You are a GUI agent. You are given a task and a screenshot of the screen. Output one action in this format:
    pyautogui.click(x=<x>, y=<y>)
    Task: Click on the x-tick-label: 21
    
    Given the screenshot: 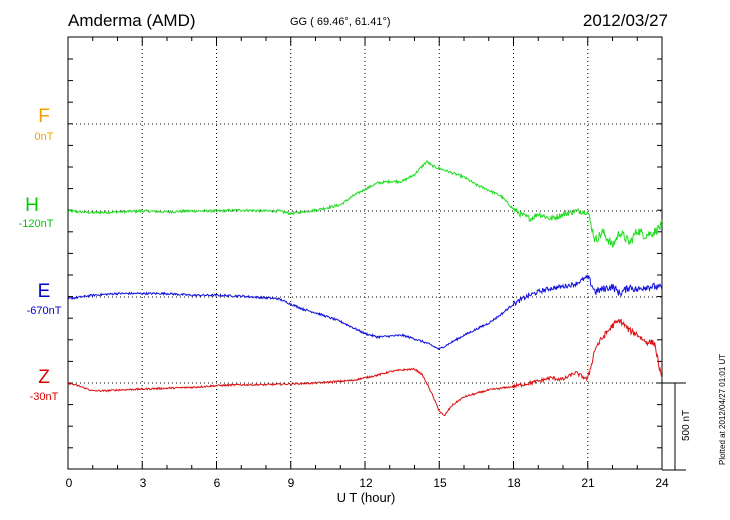 What is the action you would take?
    pyautogui.click(x=588, y=483)
    